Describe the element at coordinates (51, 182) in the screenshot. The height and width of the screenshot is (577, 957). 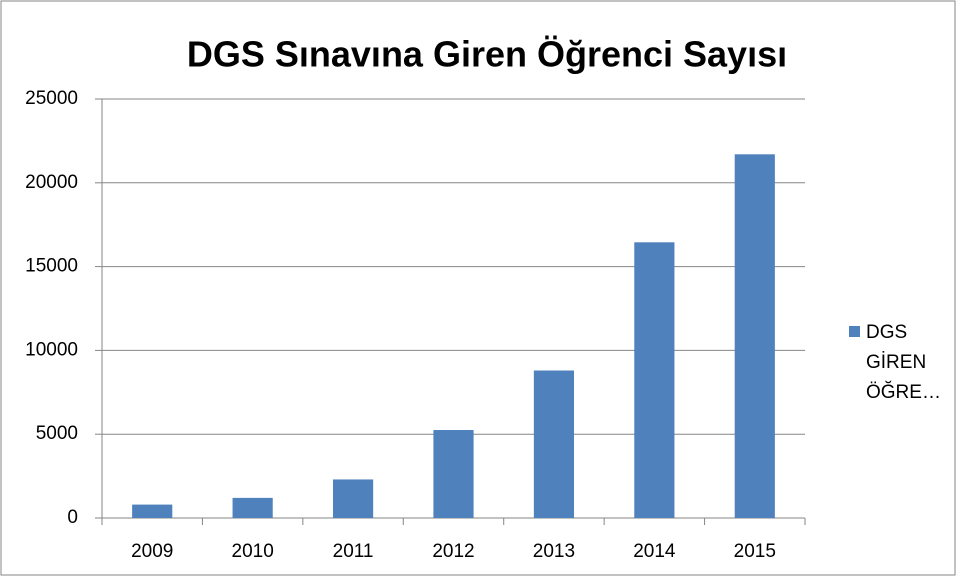
I see `y-tick-label: 20000` at that location.